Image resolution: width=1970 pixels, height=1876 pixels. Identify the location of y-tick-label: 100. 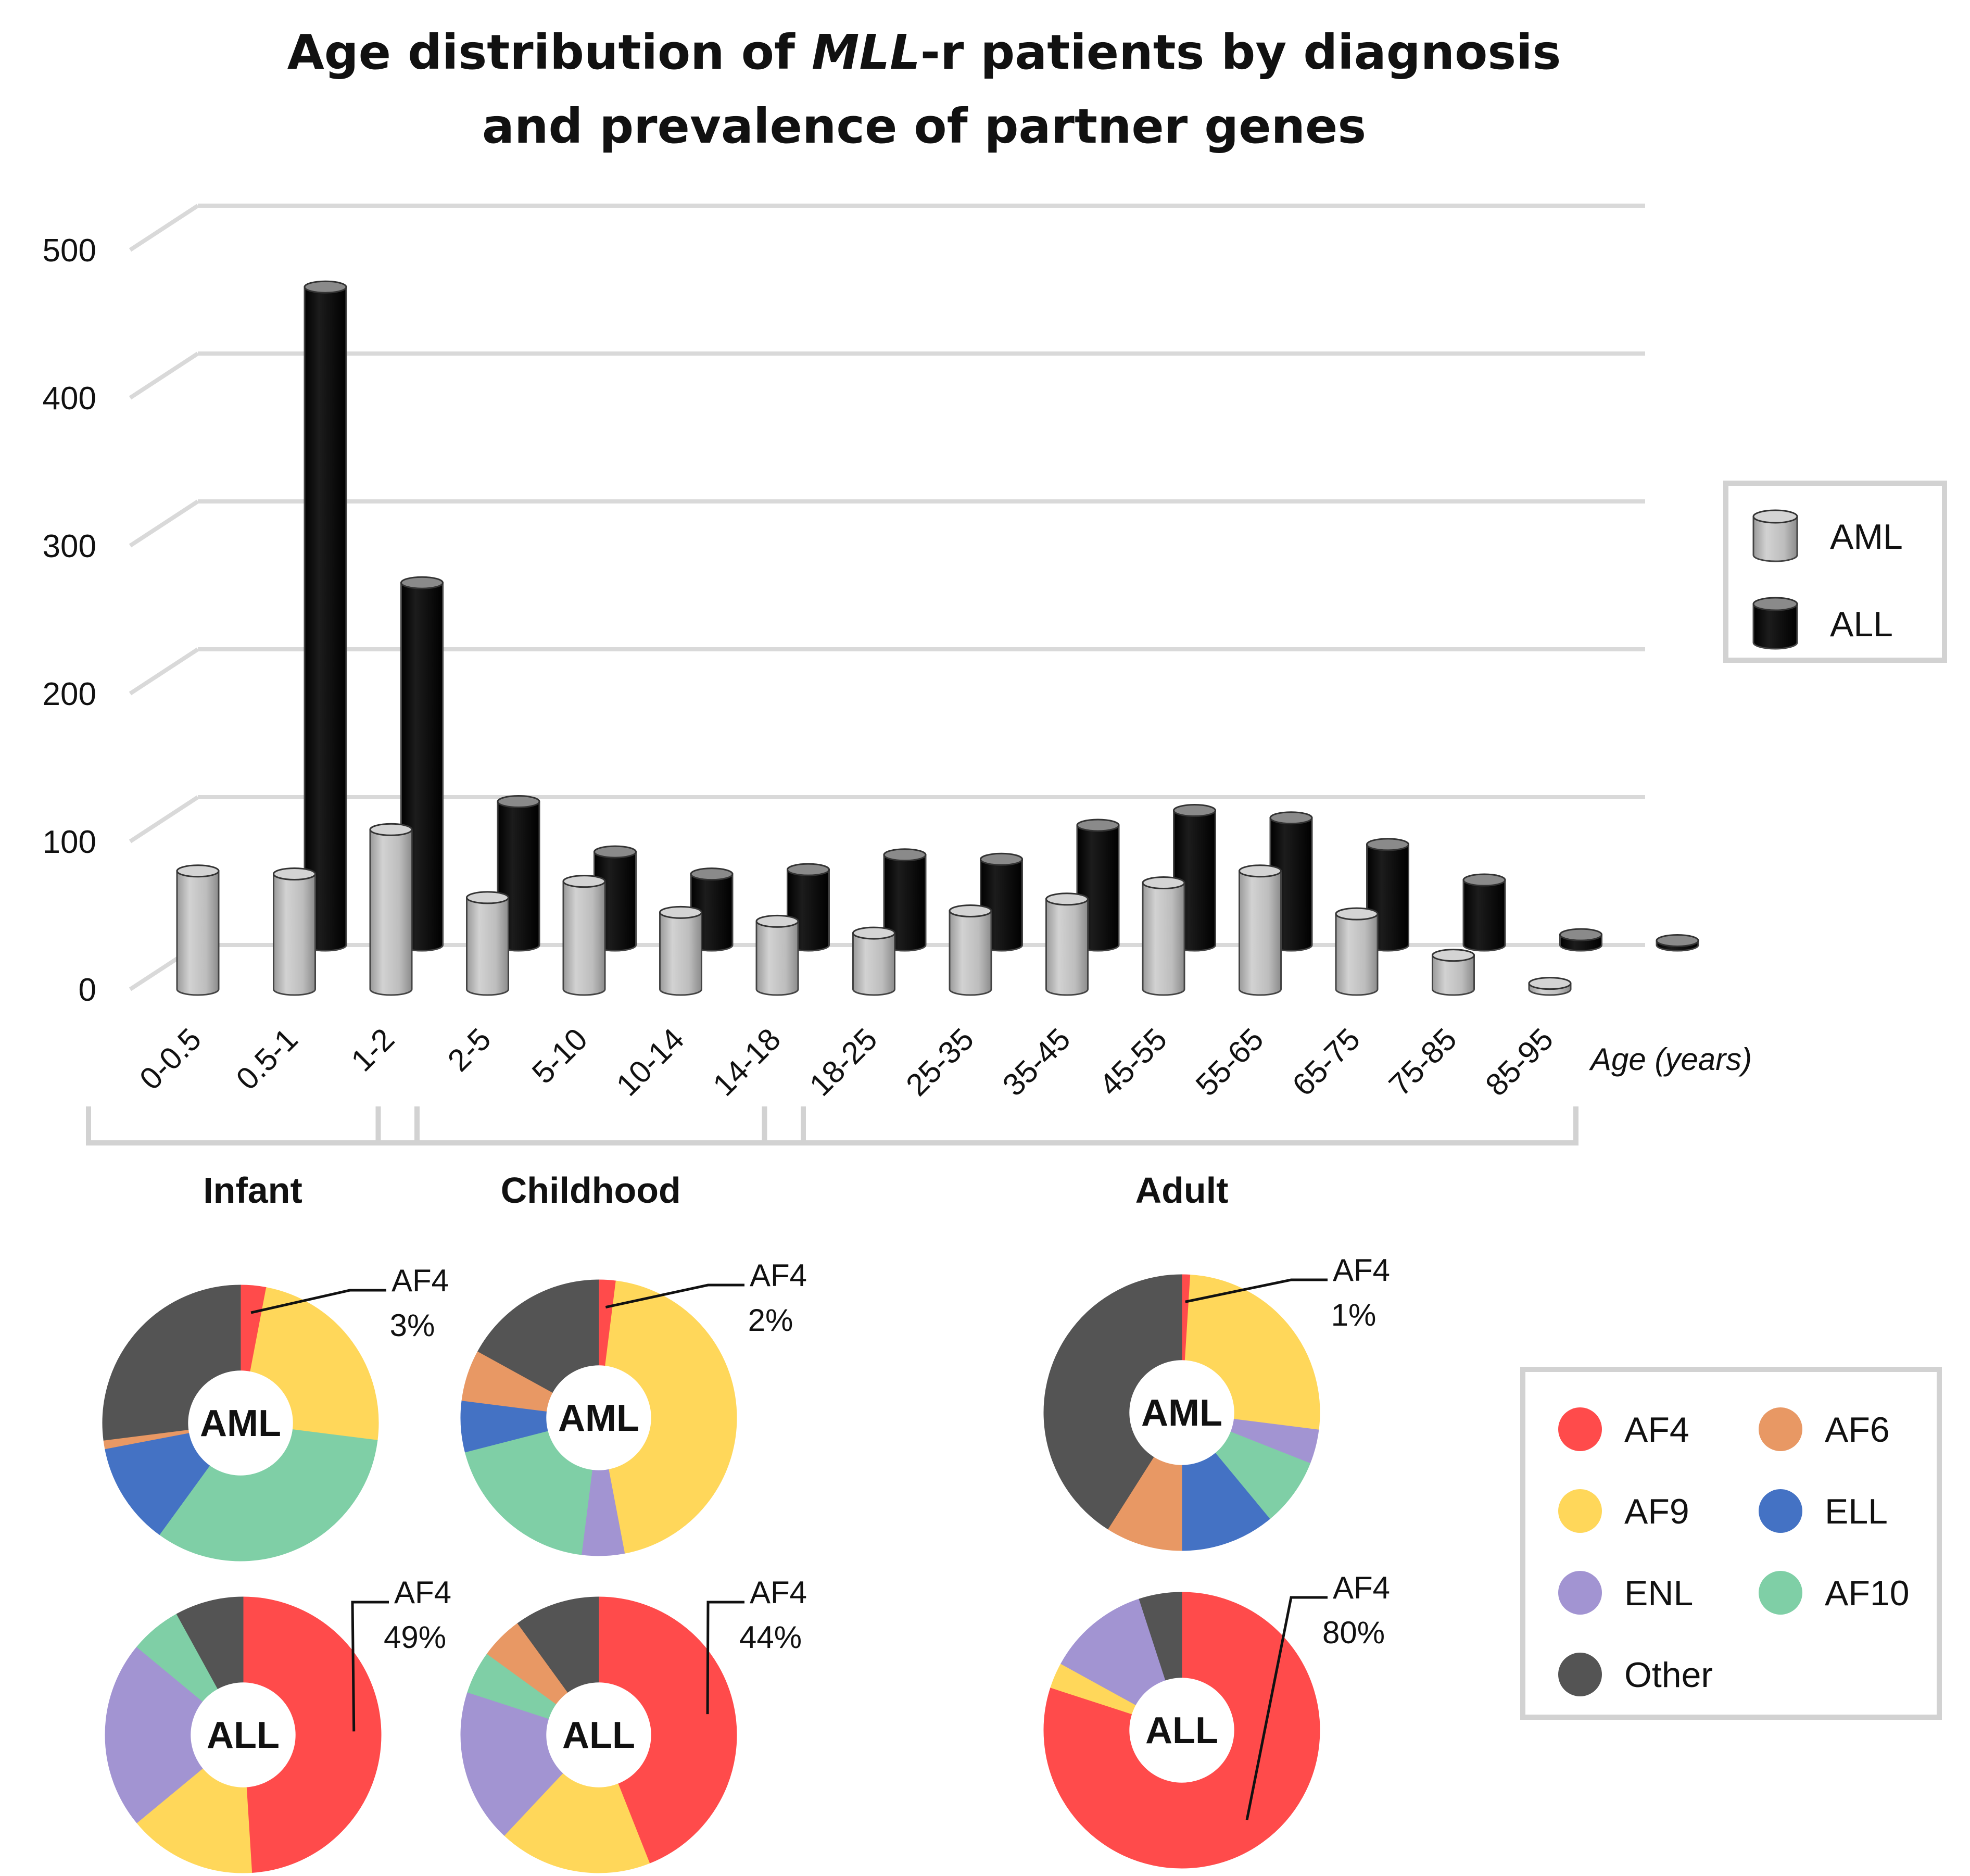
(69, 842).